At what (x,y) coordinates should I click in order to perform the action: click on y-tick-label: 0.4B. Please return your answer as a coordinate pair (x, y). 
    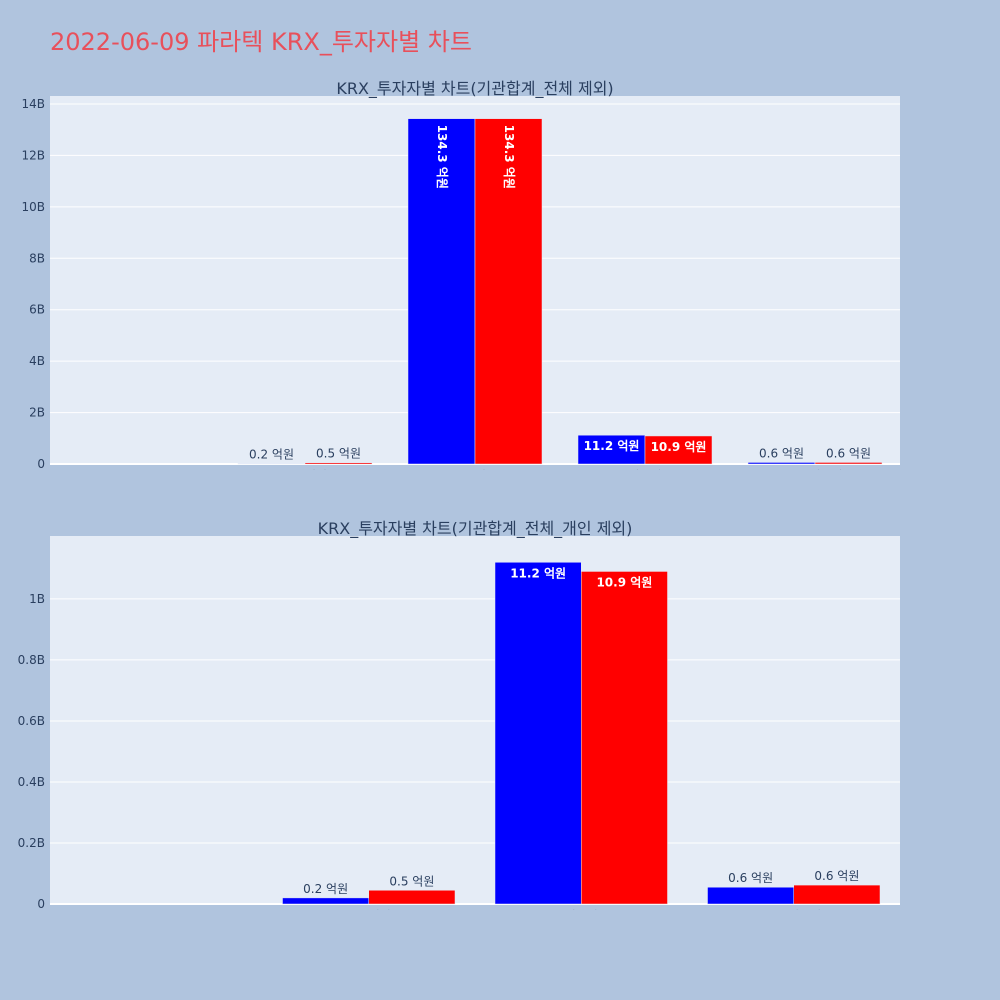
    Looking at the image, I should click on (31, 782).